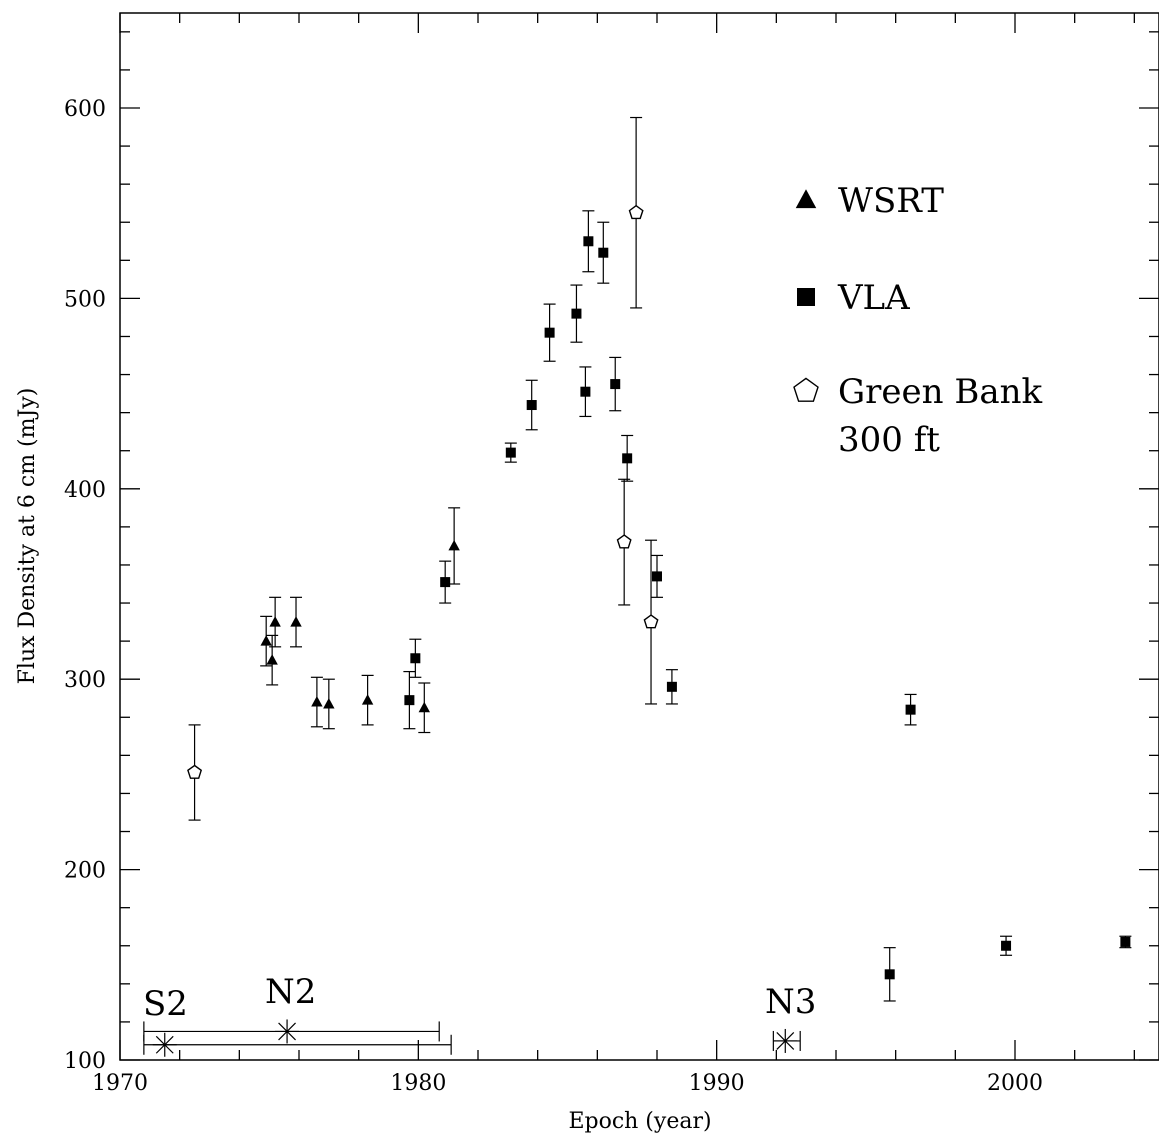 This screenshot has height=1136, width=1159. I want to click on y-axis-label: Flux Density at 6 cm (mJy), so click(27, 536).